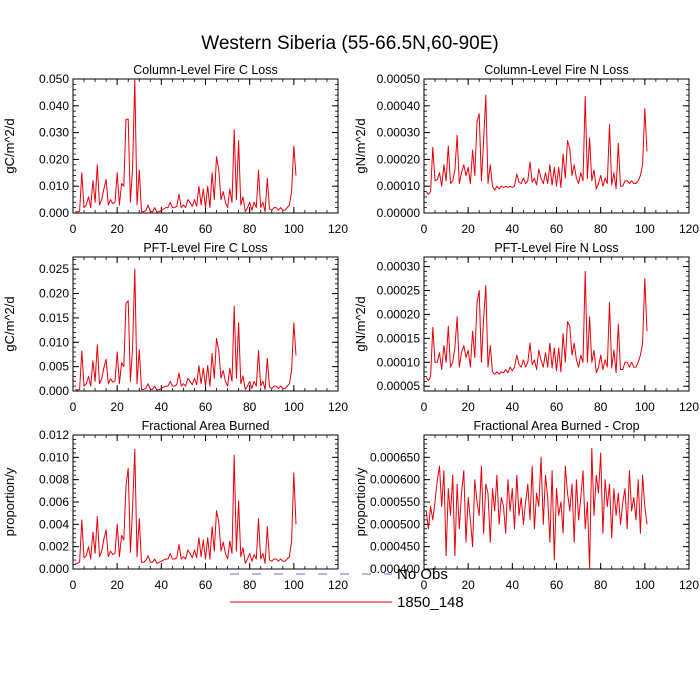 This screenshot has width=700, height=700. Describe the element at coordinates (399, 386) in the screenshot. I see `y-tick-label: 0.00005` at that location.